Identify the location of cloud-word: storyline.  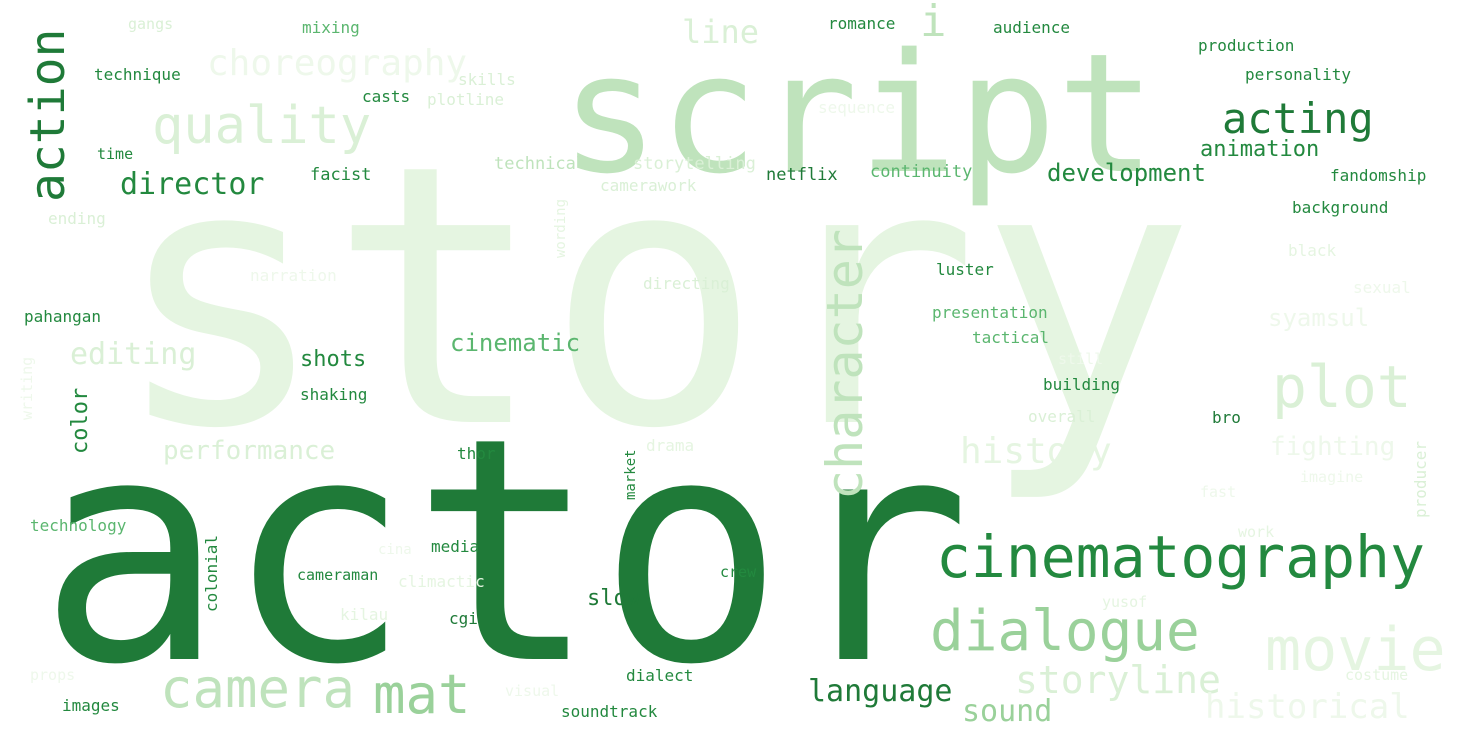
(1118, 680).